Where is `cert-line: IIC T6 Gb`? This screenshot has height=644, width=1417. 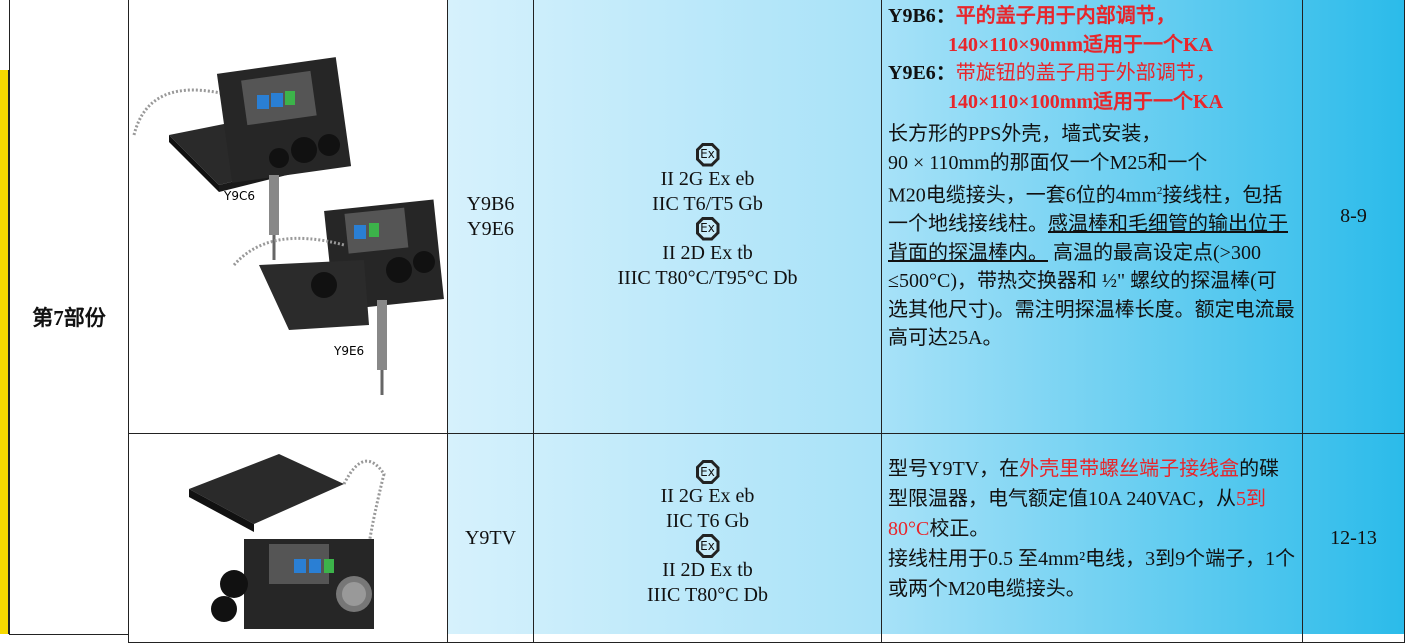 cert-line: IIC T6 Gb is located at coordinates (707, 521).